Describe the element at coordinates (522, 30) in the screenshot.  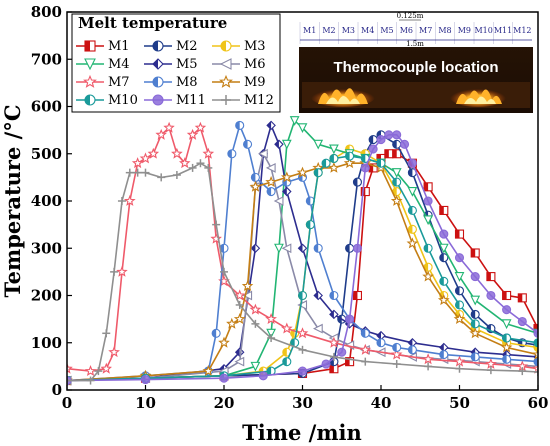
I see `sensor-label-m12: M12` at that location.